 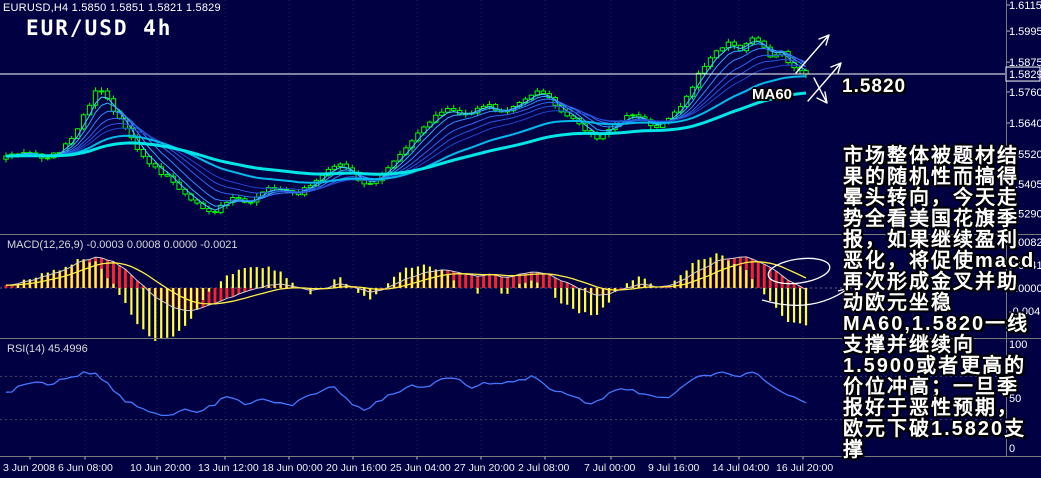 What do you see at coordinates (805, 296) in the screenshot?
I see `macd-curve-arrow-annotation` at bounding box center [805, 296].